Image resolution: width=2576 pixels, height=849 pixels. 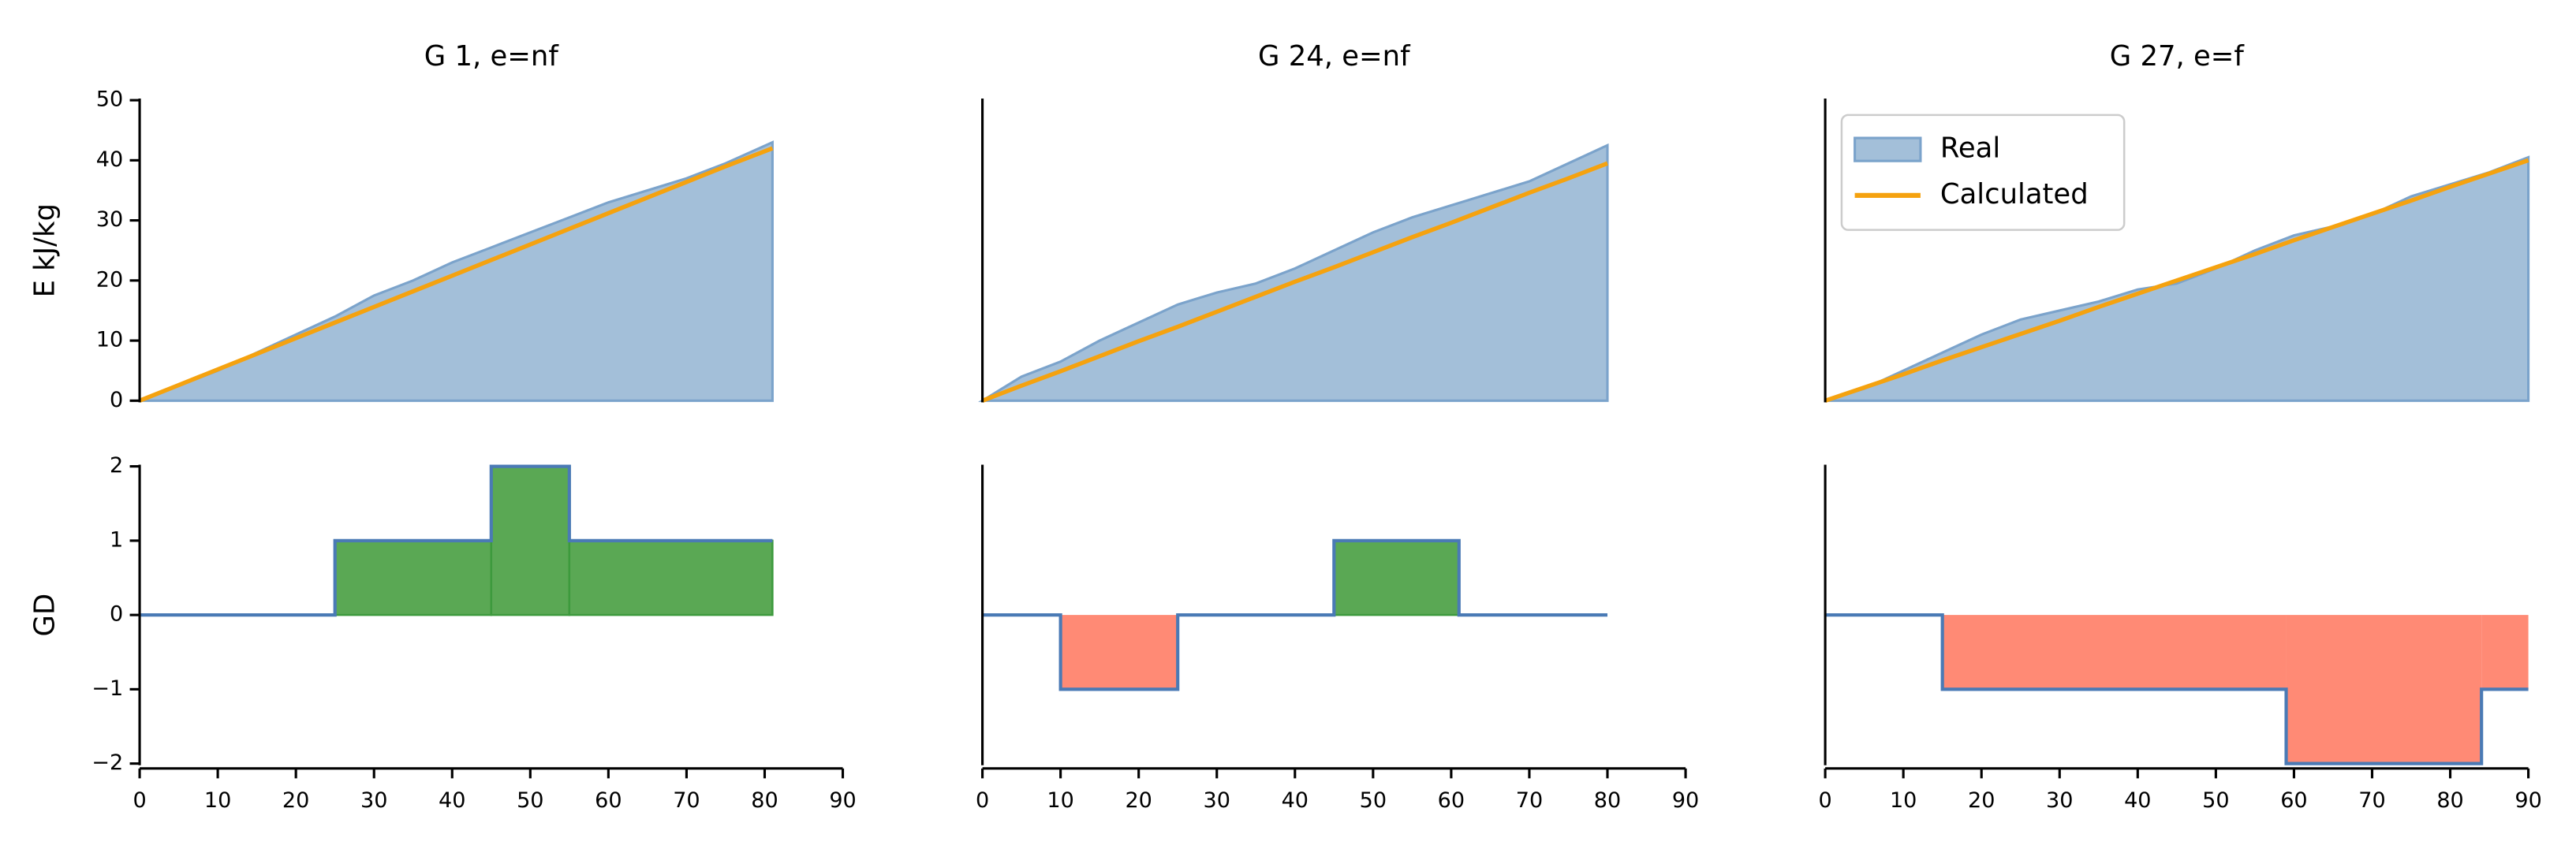 I want to click on legend-swatch, so click(x=1888, y=149).